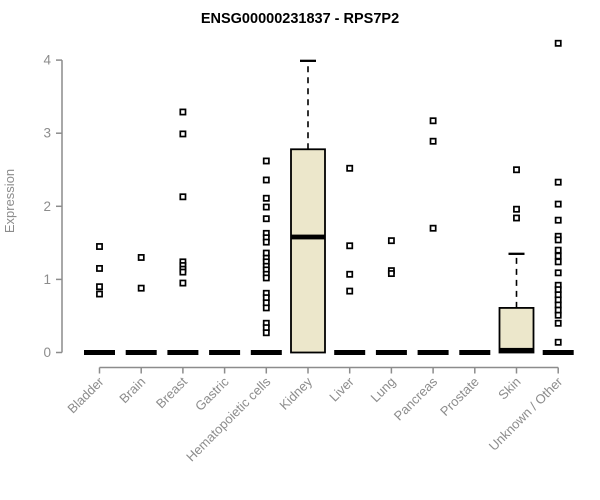  What do you see at coordinates (341, 389) in the screenshot?
I see `x-category-label: Liver` at bounding box center [341, 389].